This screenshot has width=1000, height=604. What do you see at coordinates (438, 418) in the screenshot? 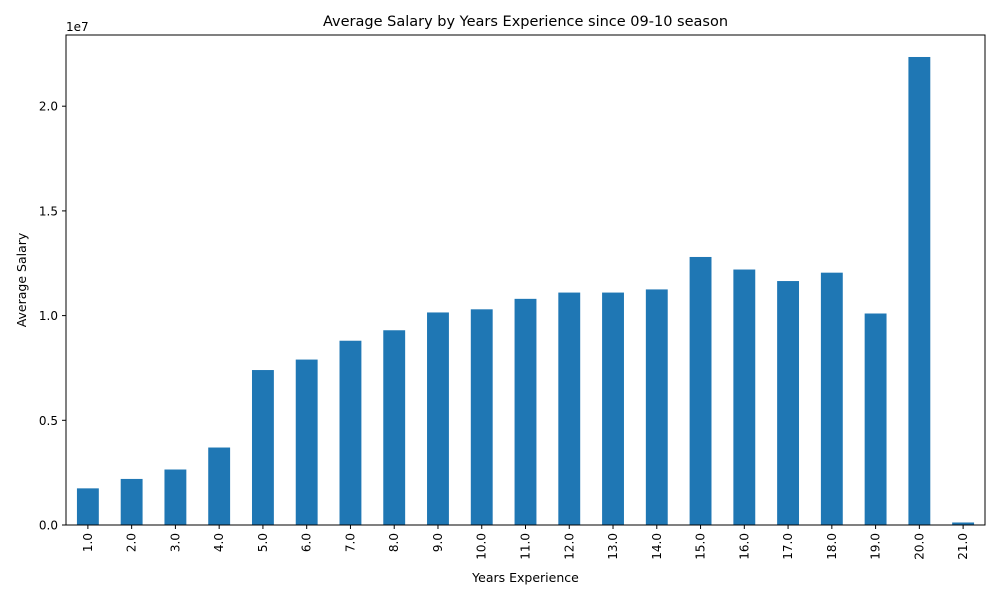
I see `bar-9.0` at bounding box center [438, 418].